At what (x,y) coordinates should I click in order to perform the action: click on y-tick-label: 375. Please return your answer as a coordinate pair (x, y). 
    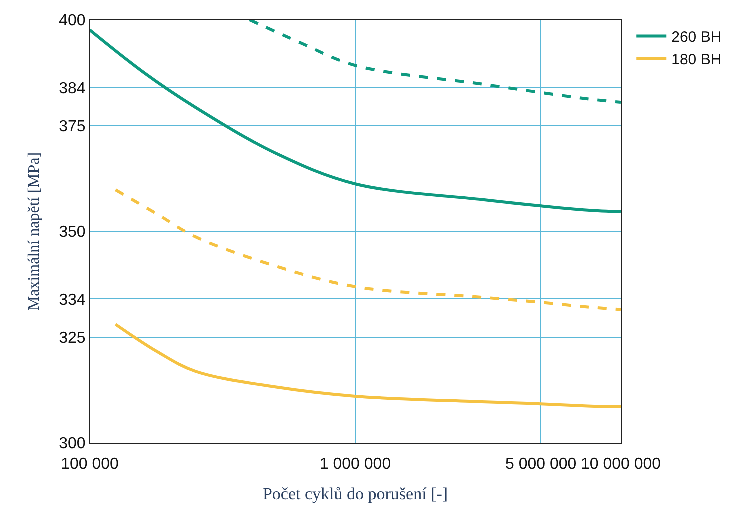
    Looking at the image, I should click on (72, 127).